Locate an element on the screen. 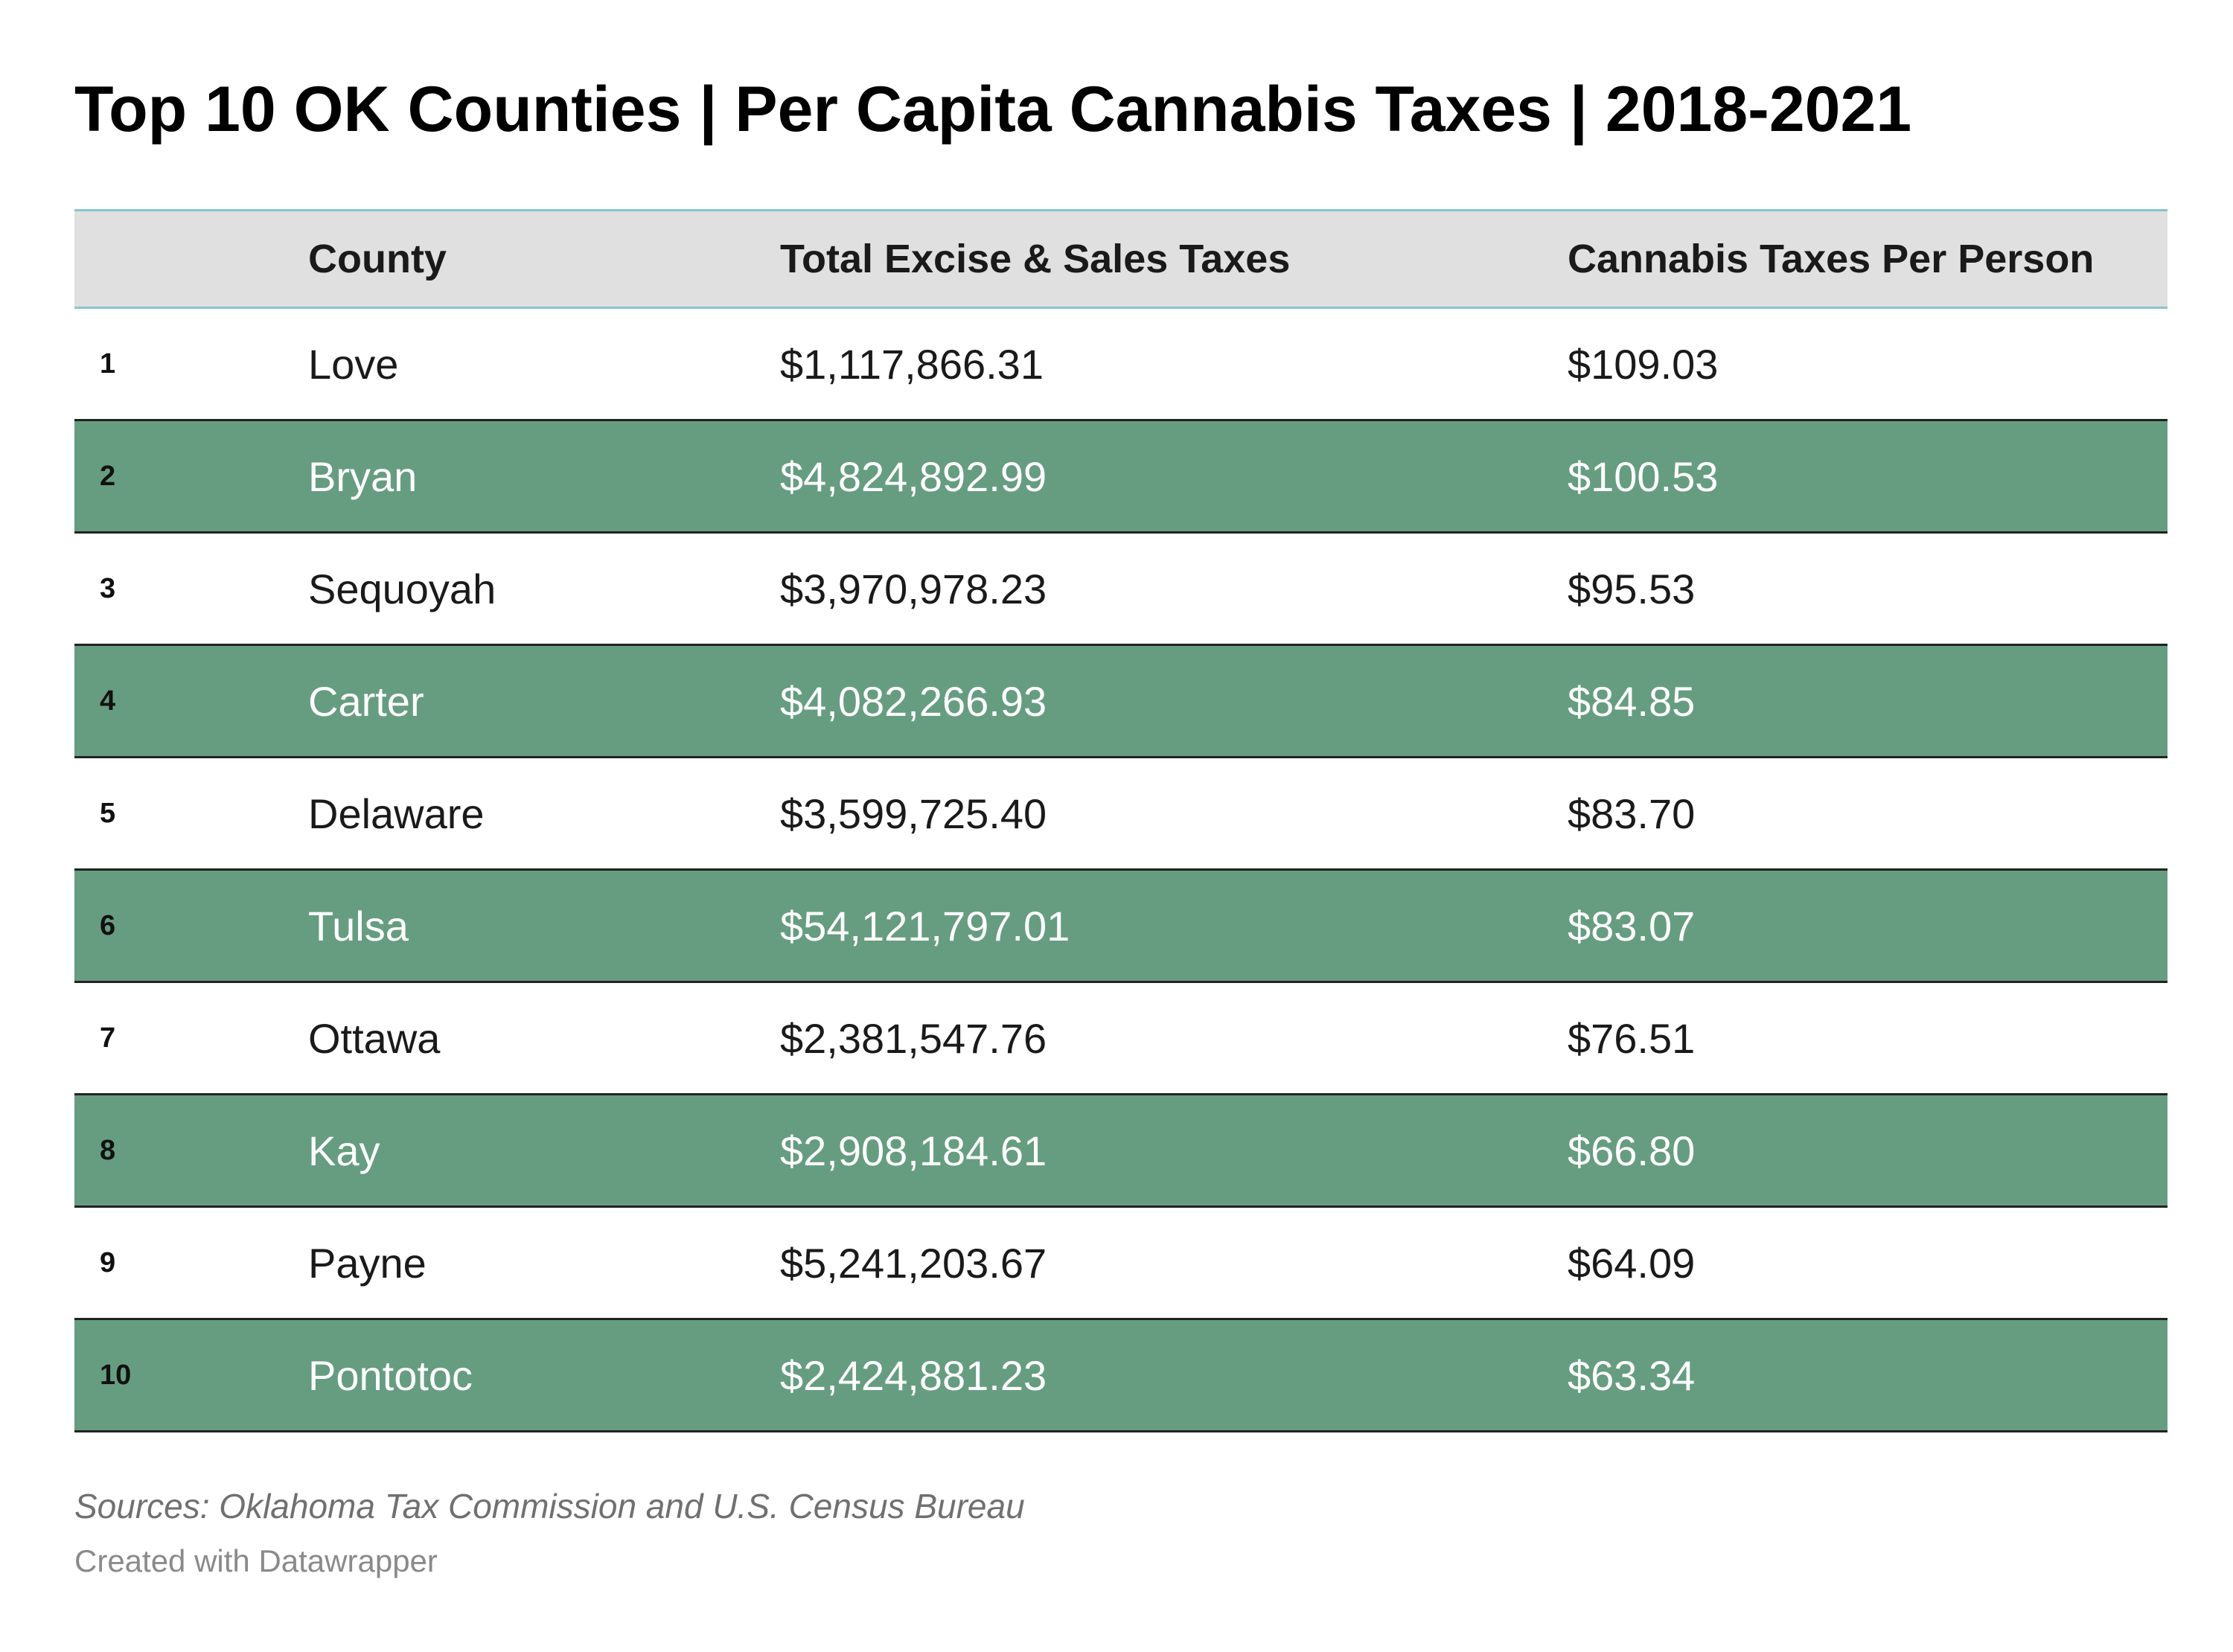 The image size is (2233, 1652). rank-cell: 3 is located at coordinates (108, 588).